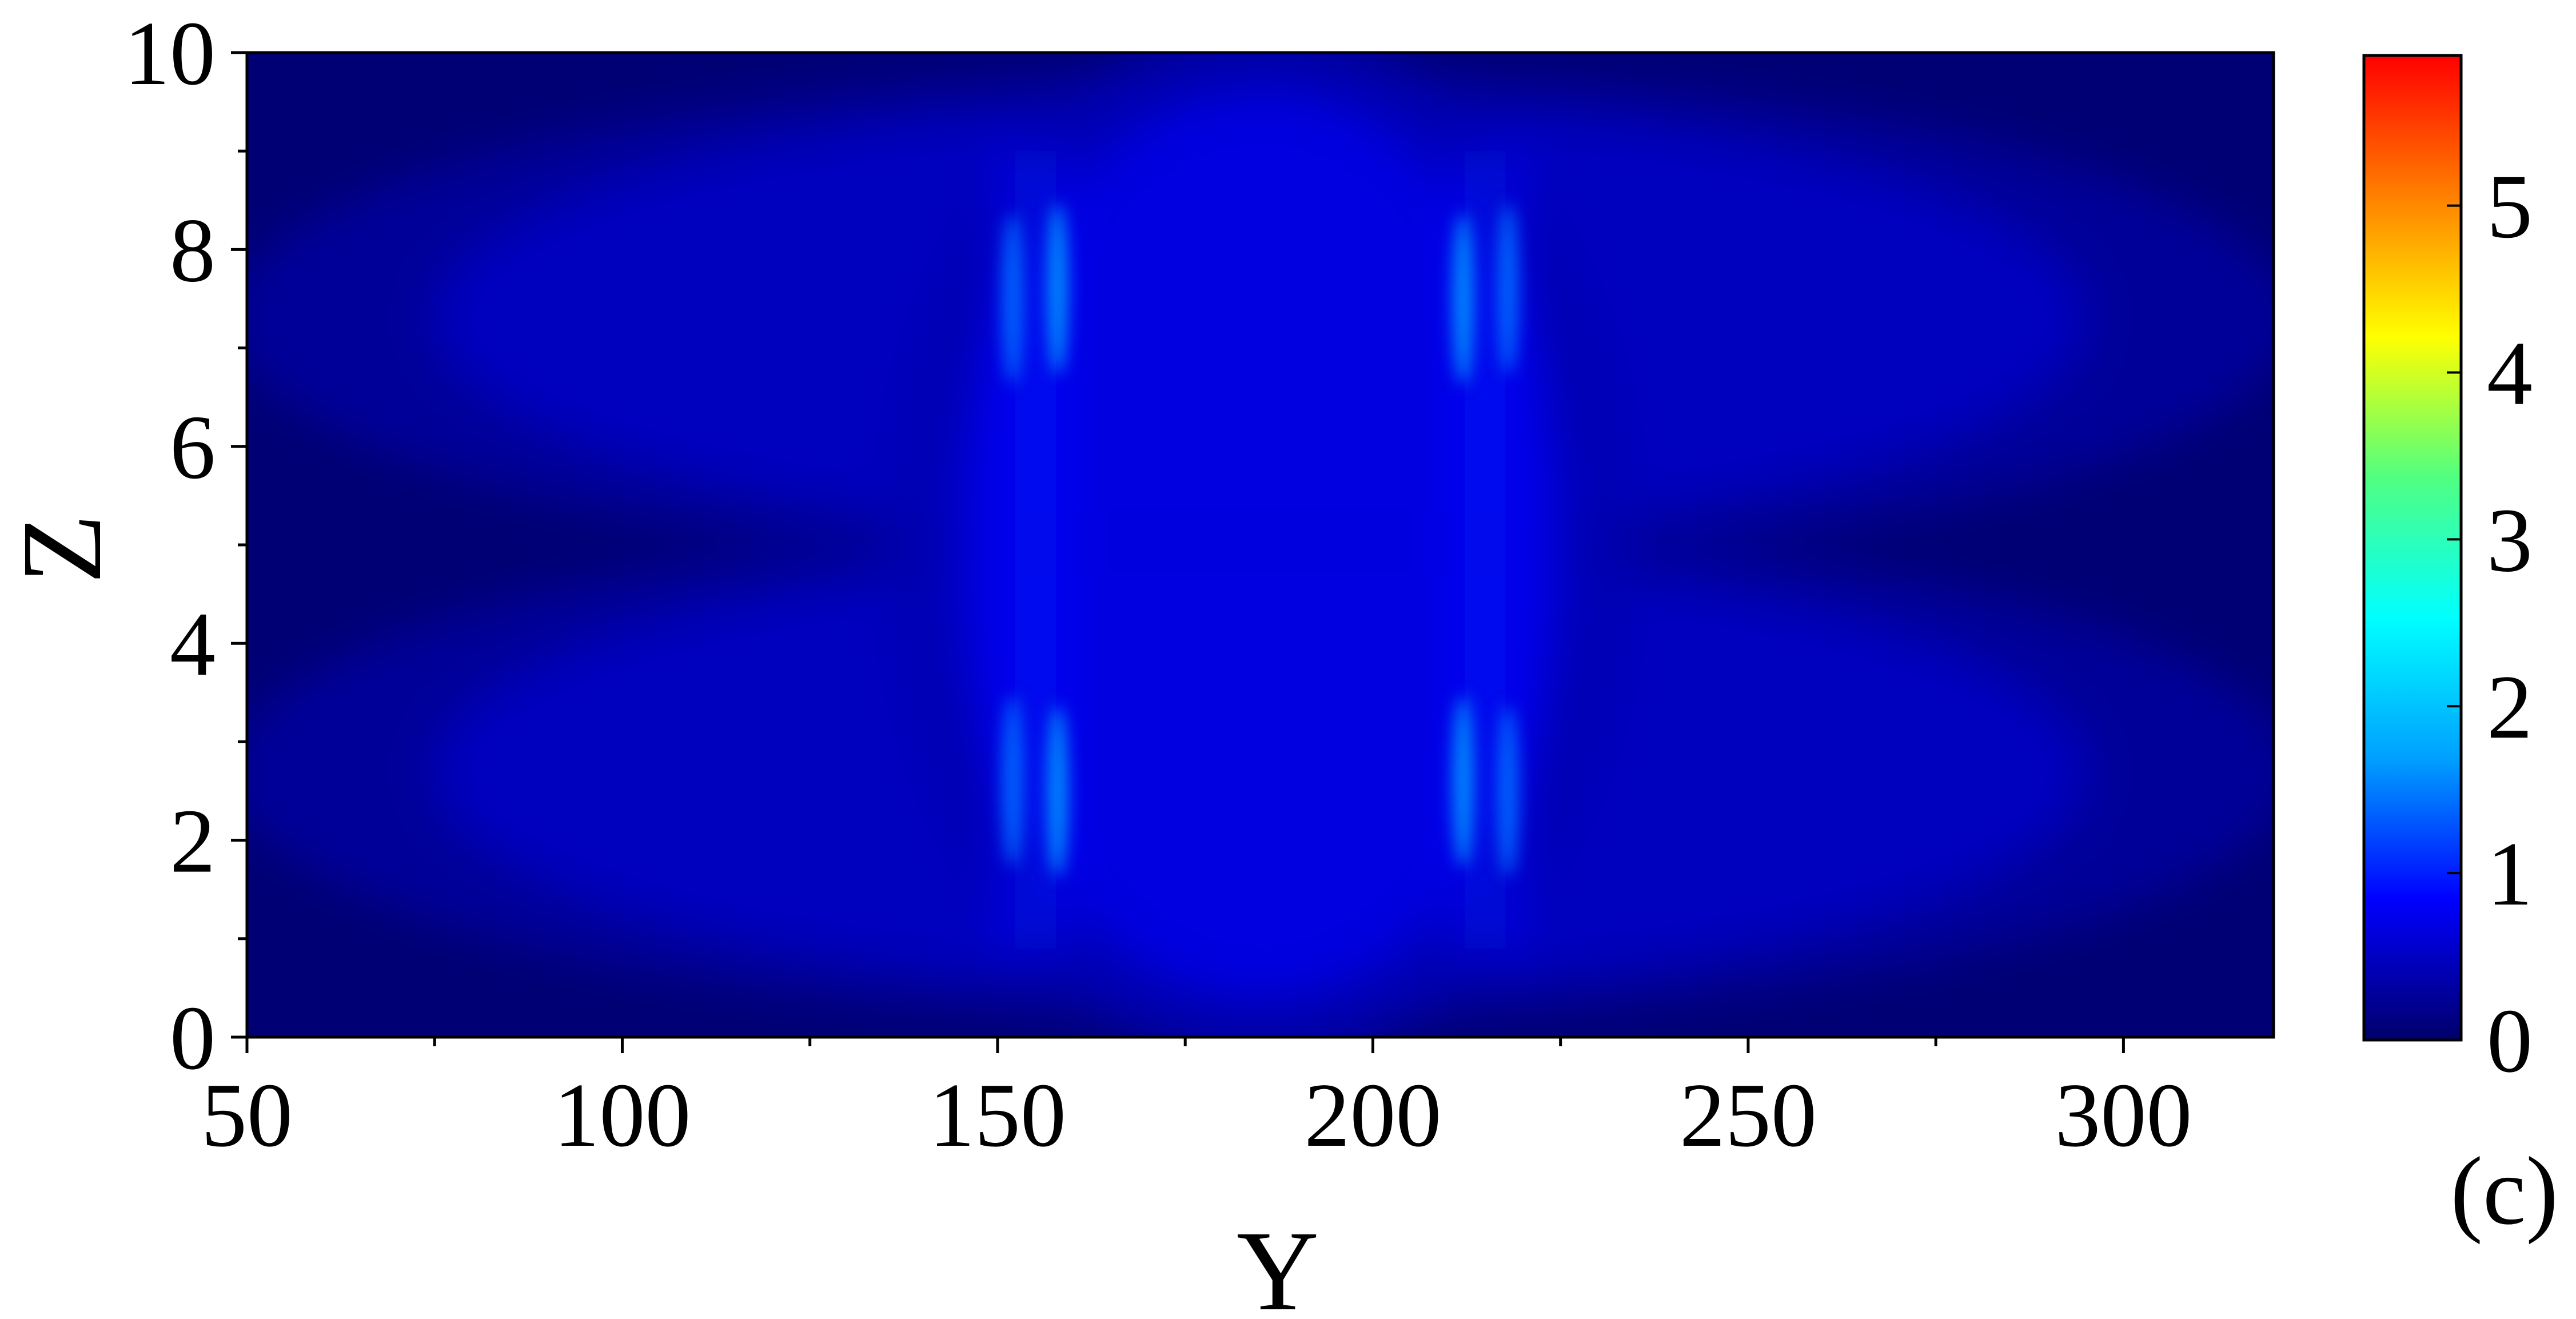 The image size is (2576, 1319). I want to click on x-tick-label: 150, so click(998, 1115).